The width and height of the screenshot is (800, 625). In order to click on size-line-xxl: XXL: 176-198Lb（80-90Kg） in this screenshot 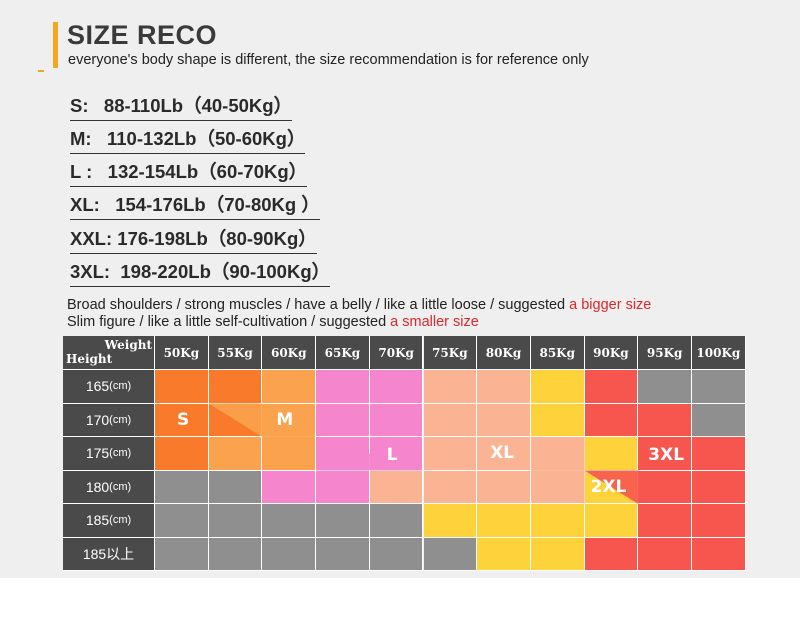, I will do `click(193, 239)`.